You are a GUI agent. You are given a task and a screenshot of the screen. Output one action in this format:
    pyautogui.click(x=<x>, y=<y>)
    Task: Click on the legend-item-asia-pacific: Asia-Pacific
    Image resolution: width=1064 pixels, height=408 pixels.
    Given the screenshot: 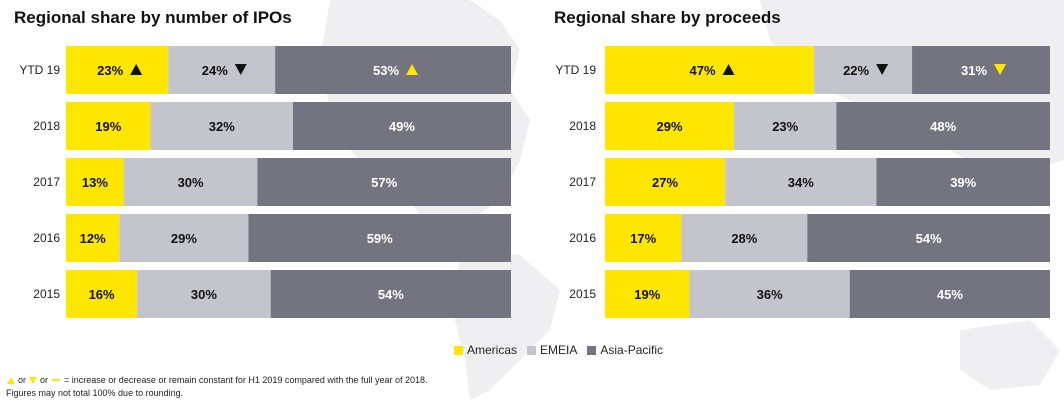 What is the action you would take?
    pyautogui.click(x=625, y=350)
    